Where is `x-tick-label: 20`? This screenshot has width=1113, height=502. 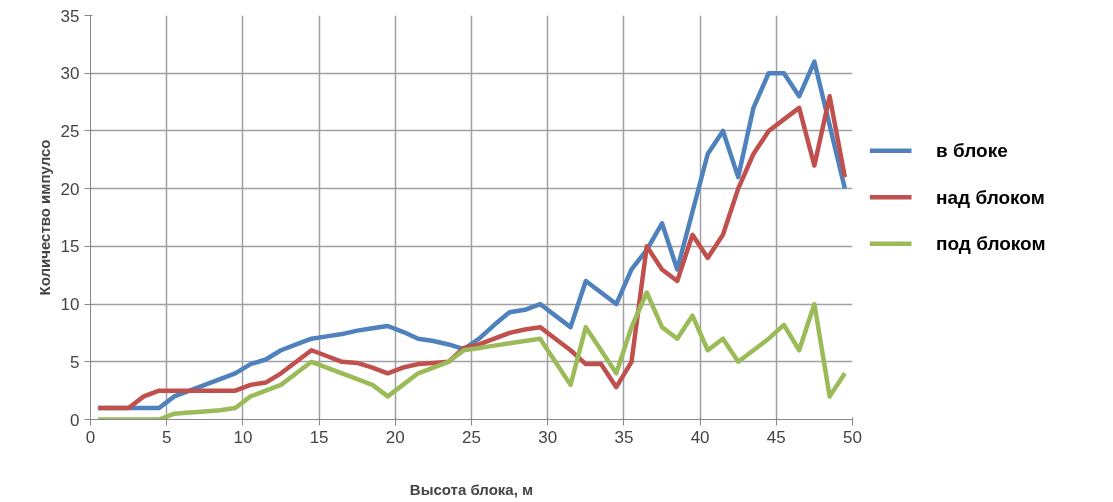
x-tick-label: 20 is located at coordinates (395, 437).